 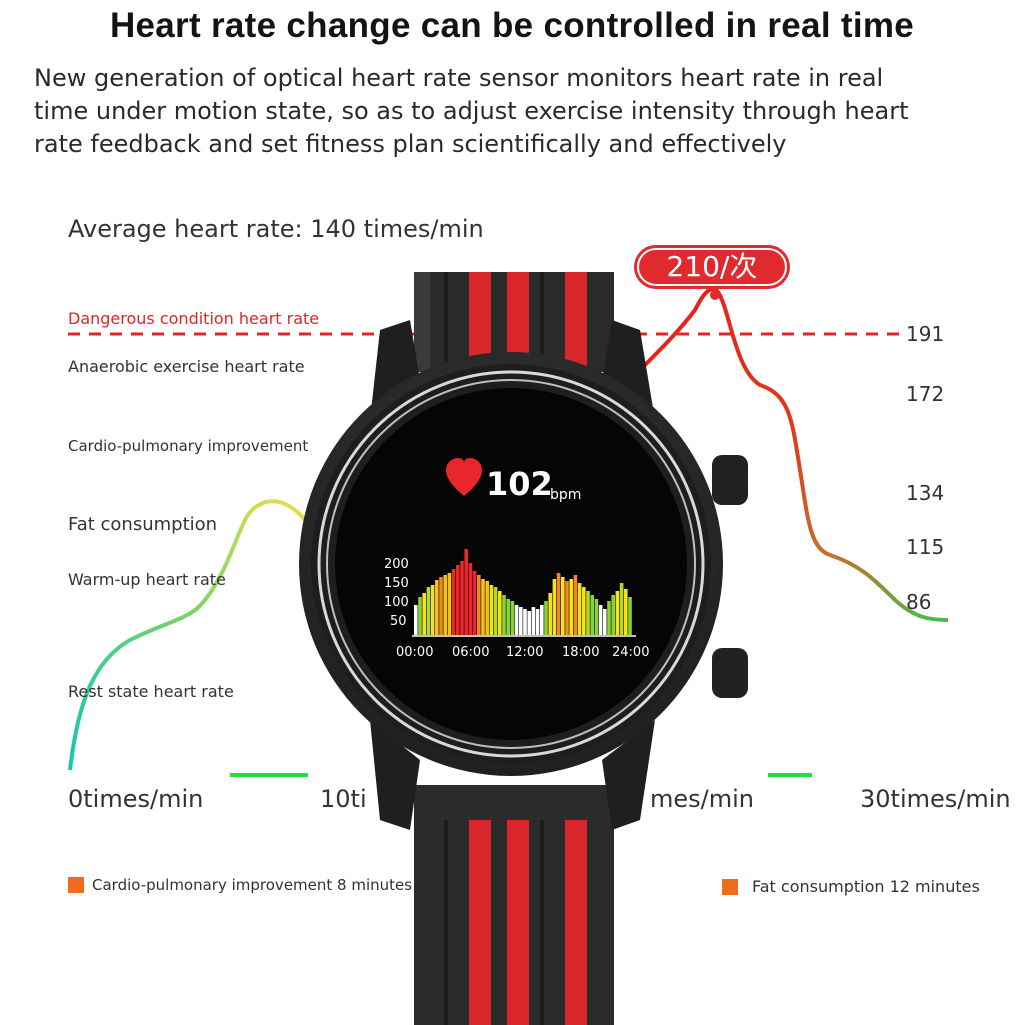 I want to click on value-134: 134, so click(x=925, y=493).